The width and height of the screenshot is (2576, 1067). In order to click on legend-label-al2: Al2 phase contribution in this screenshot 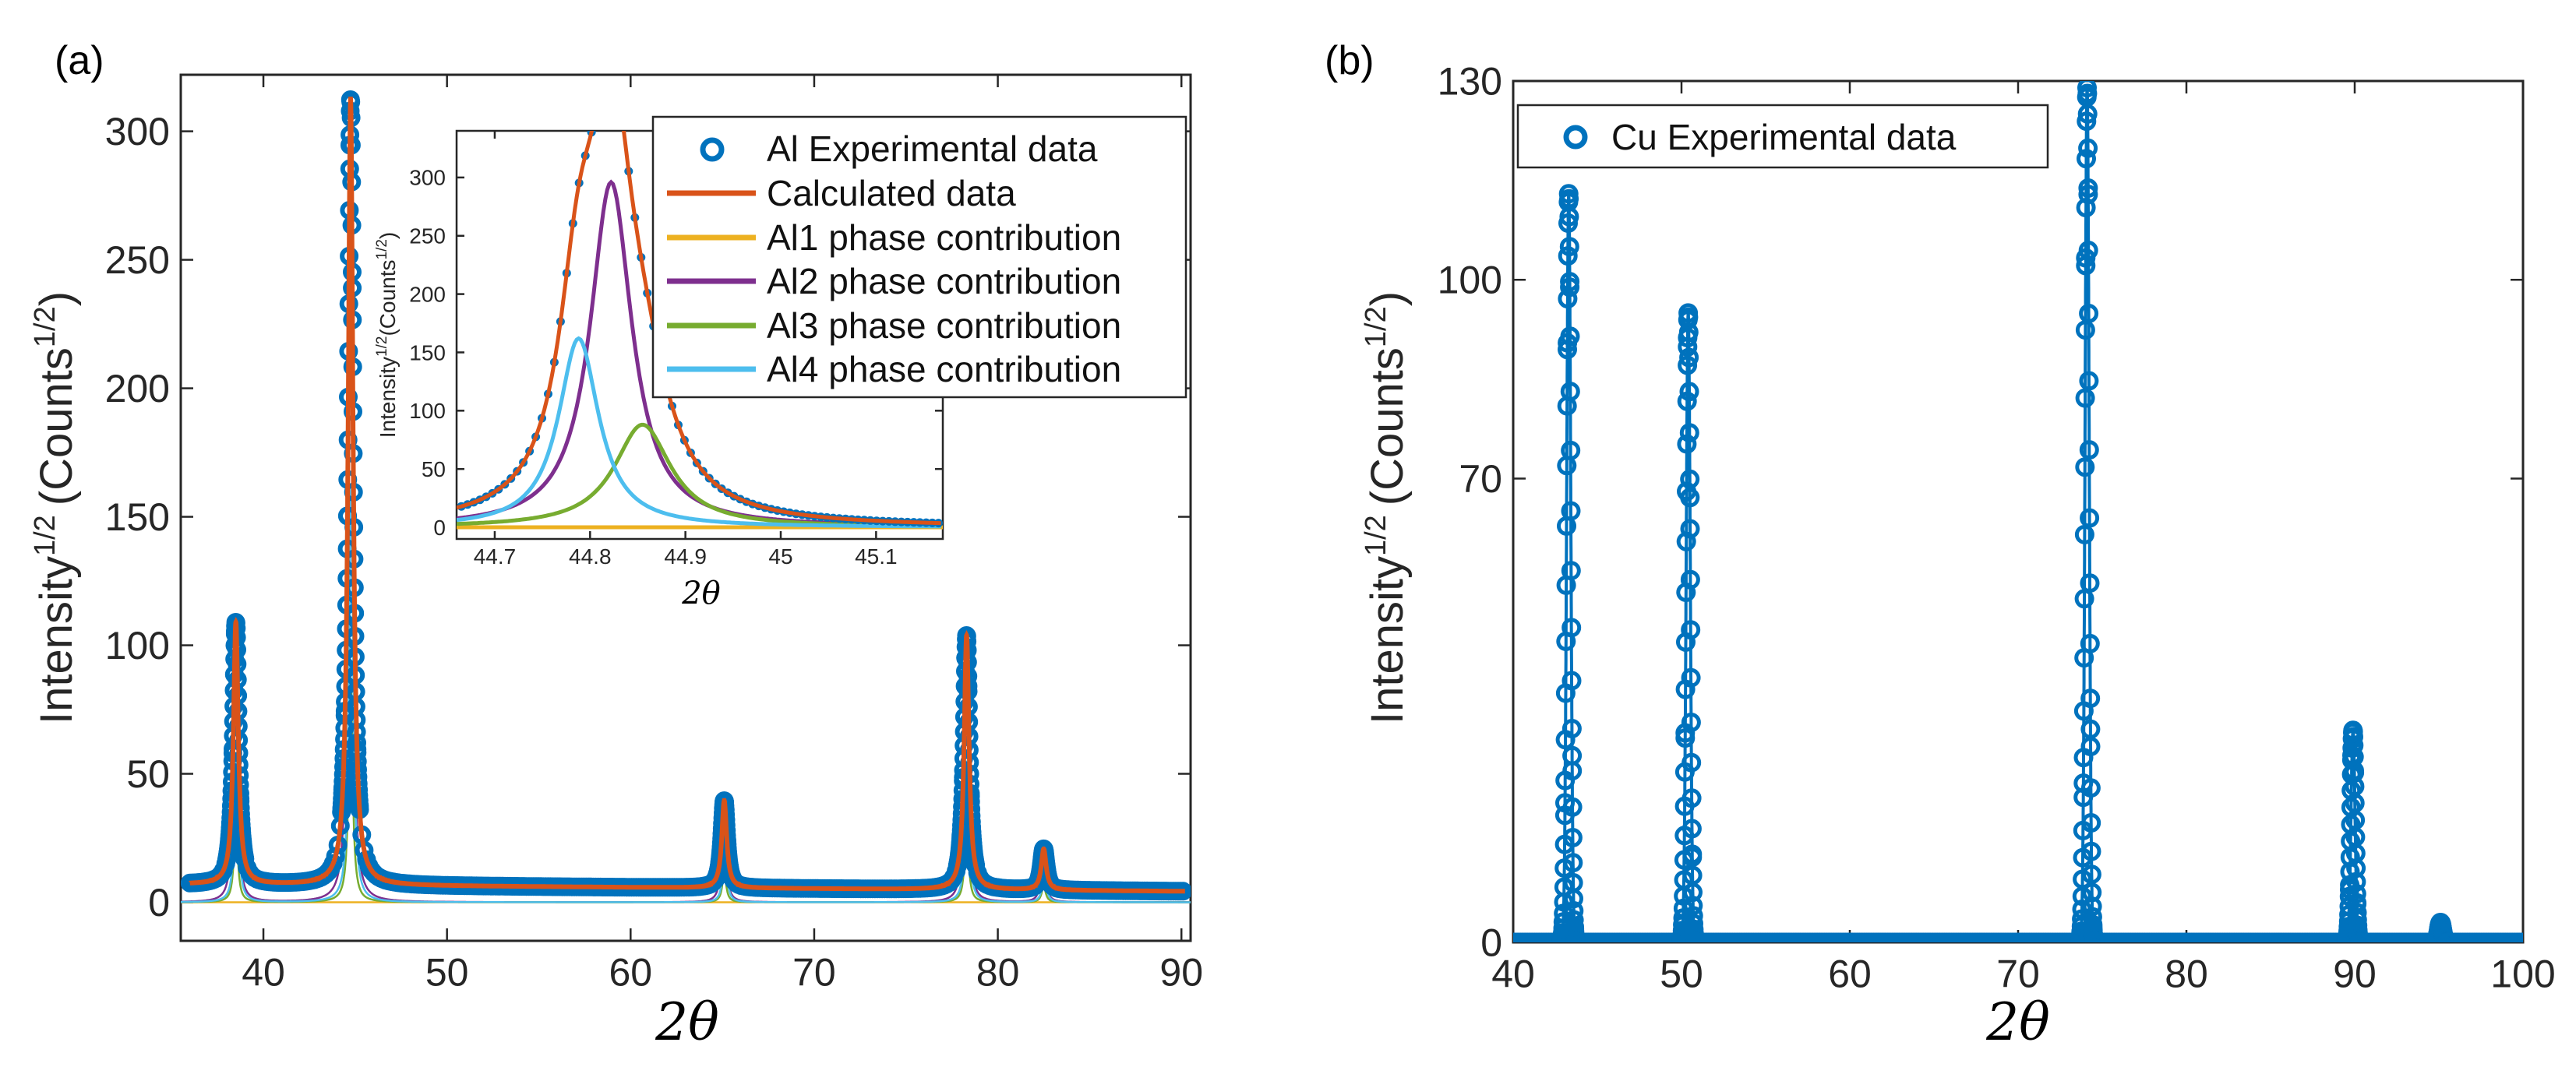, I will do `click(944, 281)`.